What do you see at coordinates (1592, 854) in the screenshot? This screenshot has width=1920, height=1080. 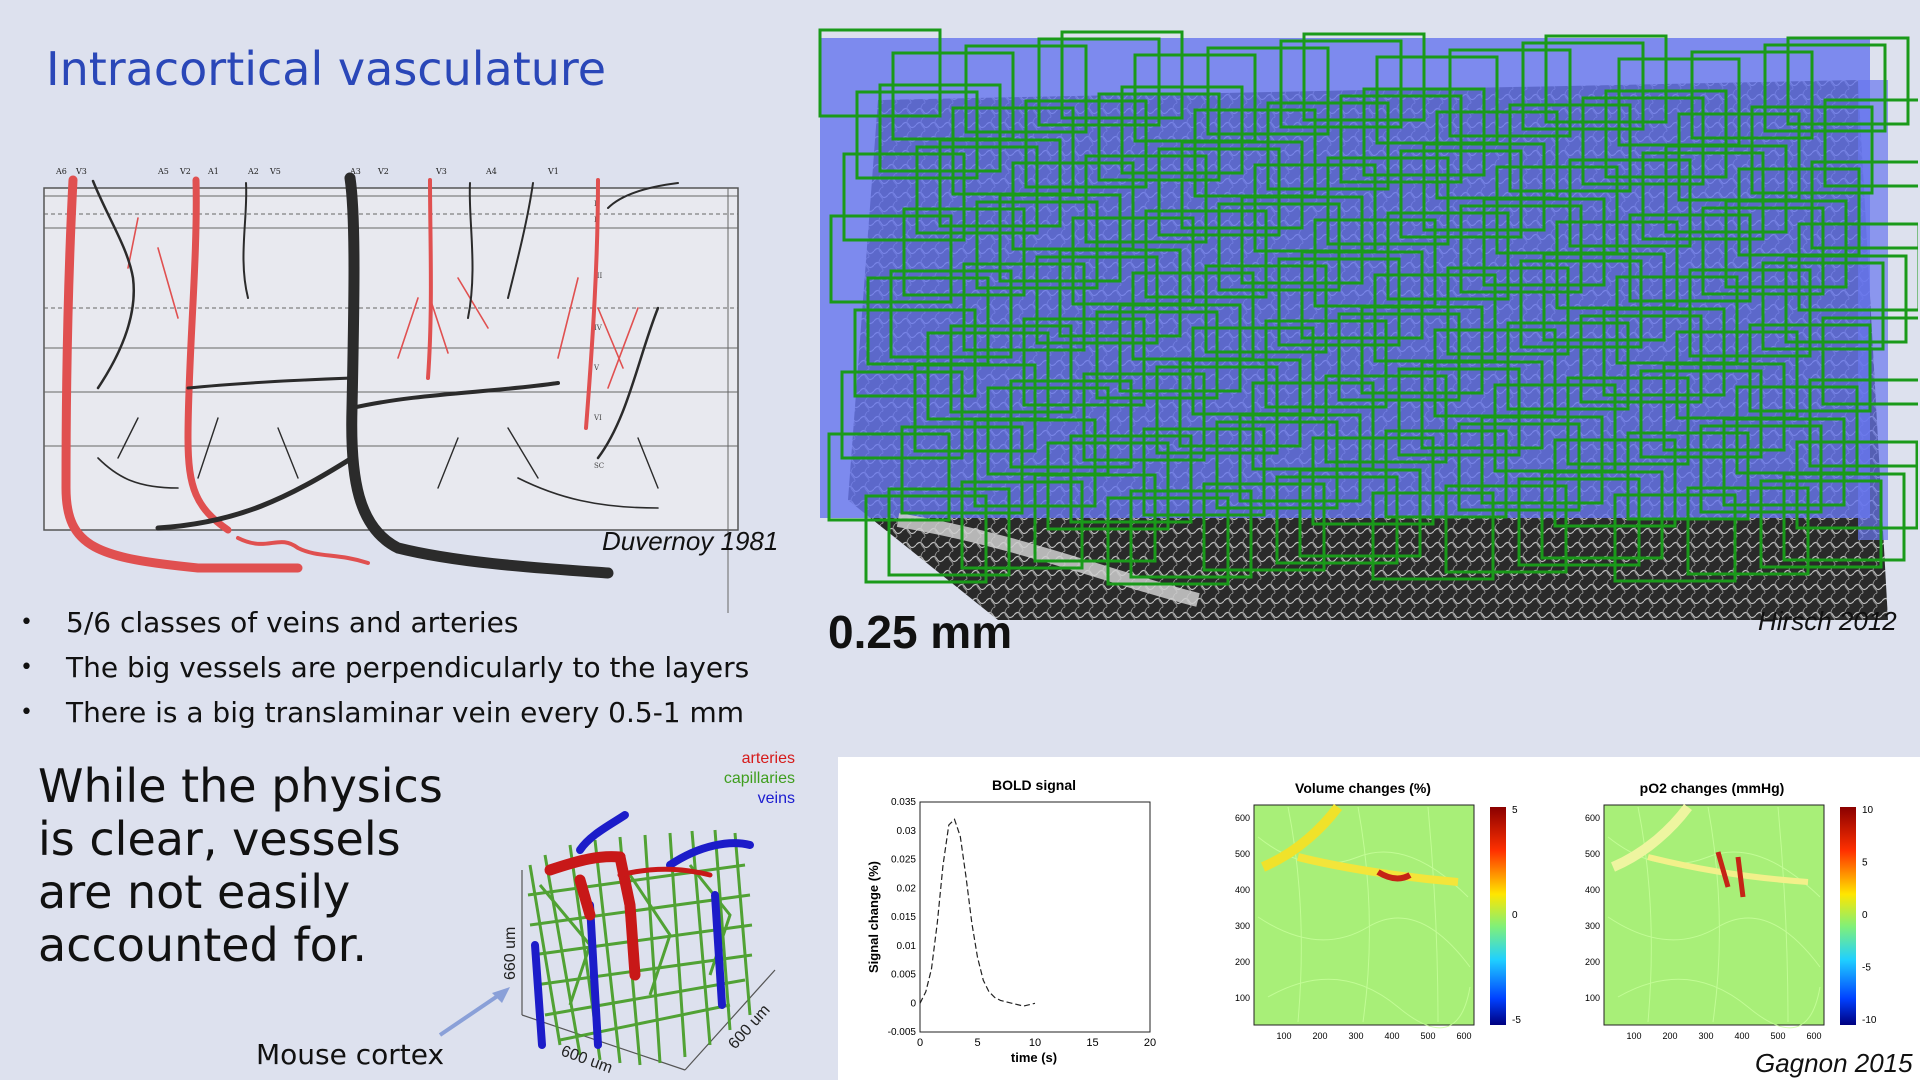 I see `y-tick-label: 500` at bounding box center [1592, 854].